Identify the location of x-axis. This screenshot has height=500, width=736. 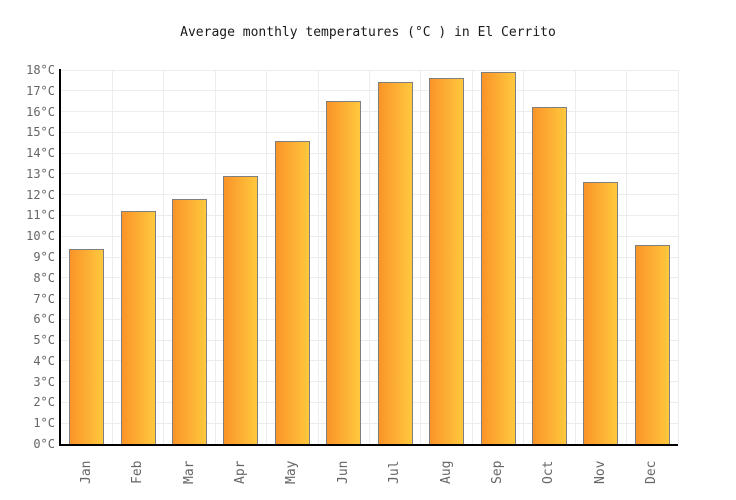
(368, 445).